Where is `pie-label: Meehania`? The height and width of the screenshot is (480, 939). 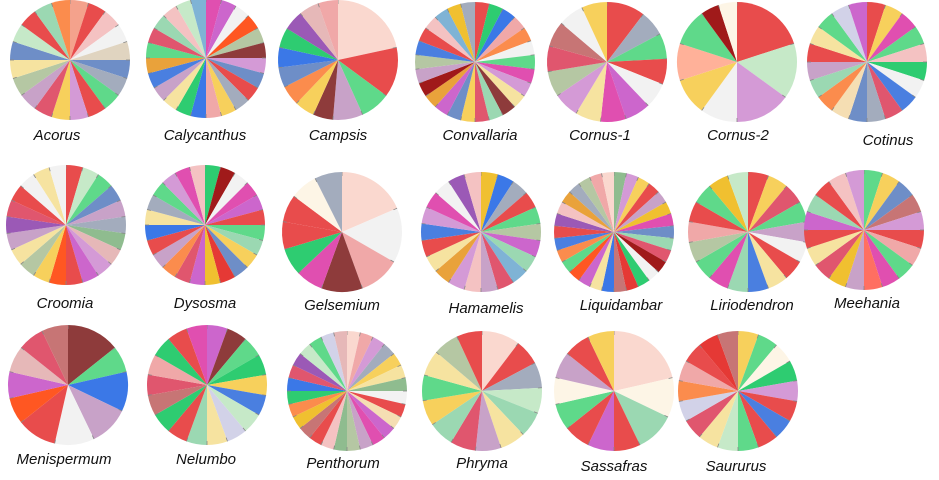 pie-label: Meehania is located at coordinates (867, 303).